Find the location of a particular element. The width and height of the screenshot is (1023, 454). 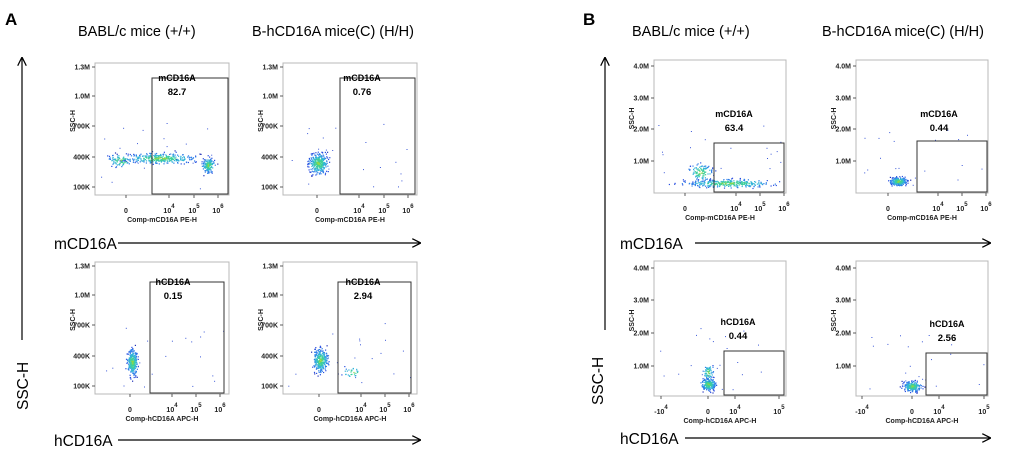

y-tick-label: 1.3M is located at coordinates (270, 68).